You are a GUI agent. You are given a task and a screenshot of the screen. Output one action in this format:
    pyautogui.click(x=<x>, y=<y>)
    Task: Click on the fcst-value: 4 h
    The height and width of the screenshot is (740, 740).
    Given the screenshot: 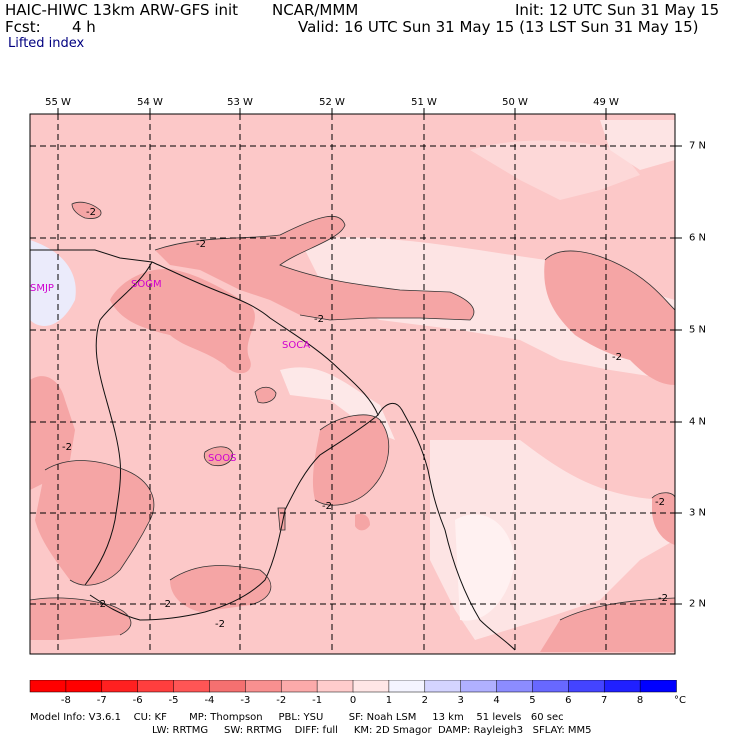 What is the action you would take?
    pyautogui.click(x=84, y=27)
    